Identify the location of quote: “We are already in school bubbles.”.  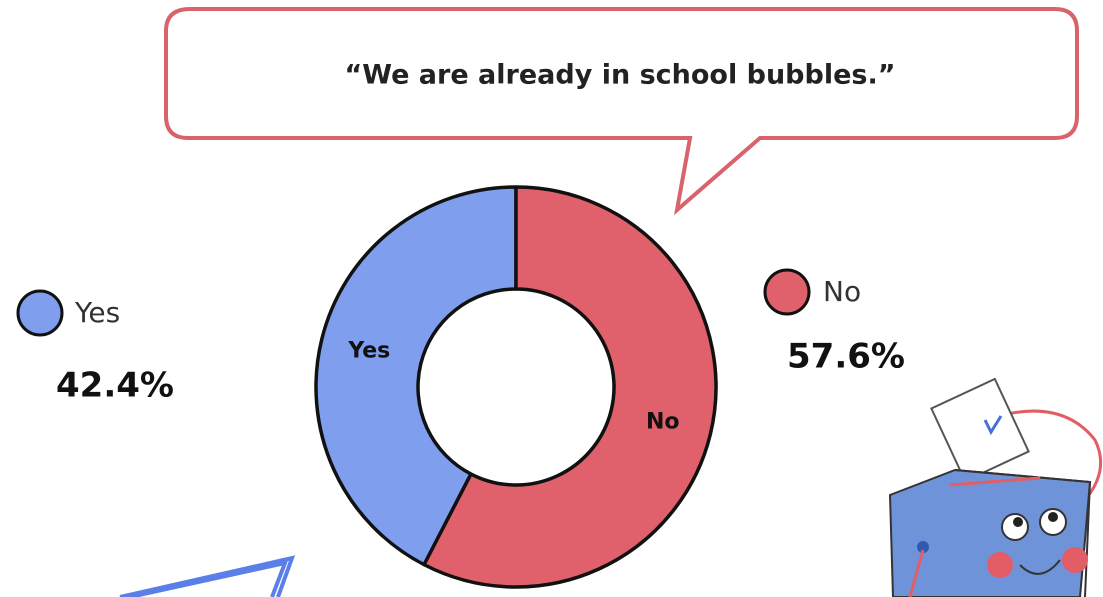
(620, 75).